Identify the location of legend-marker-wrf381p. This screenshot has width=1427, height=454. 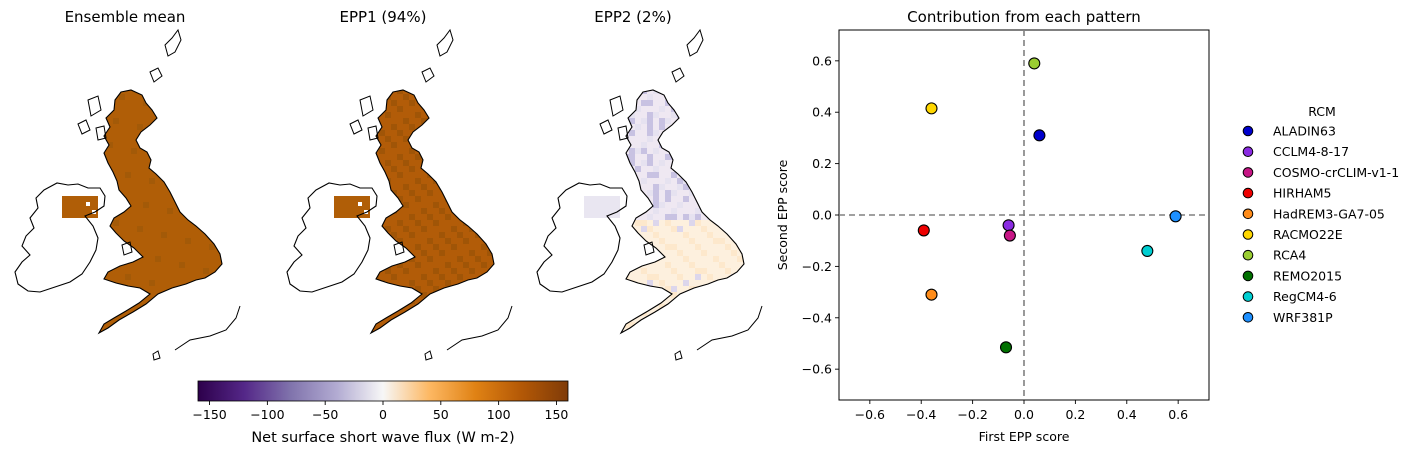
(1248, 317).